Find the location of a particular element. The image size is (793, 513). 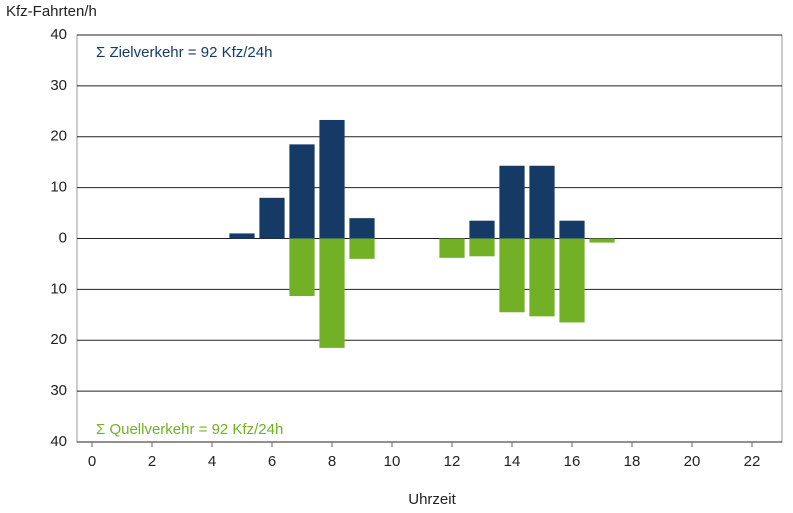

y-axis-label: Kfz-Fahrten/h is located at coordinates (51, 11).